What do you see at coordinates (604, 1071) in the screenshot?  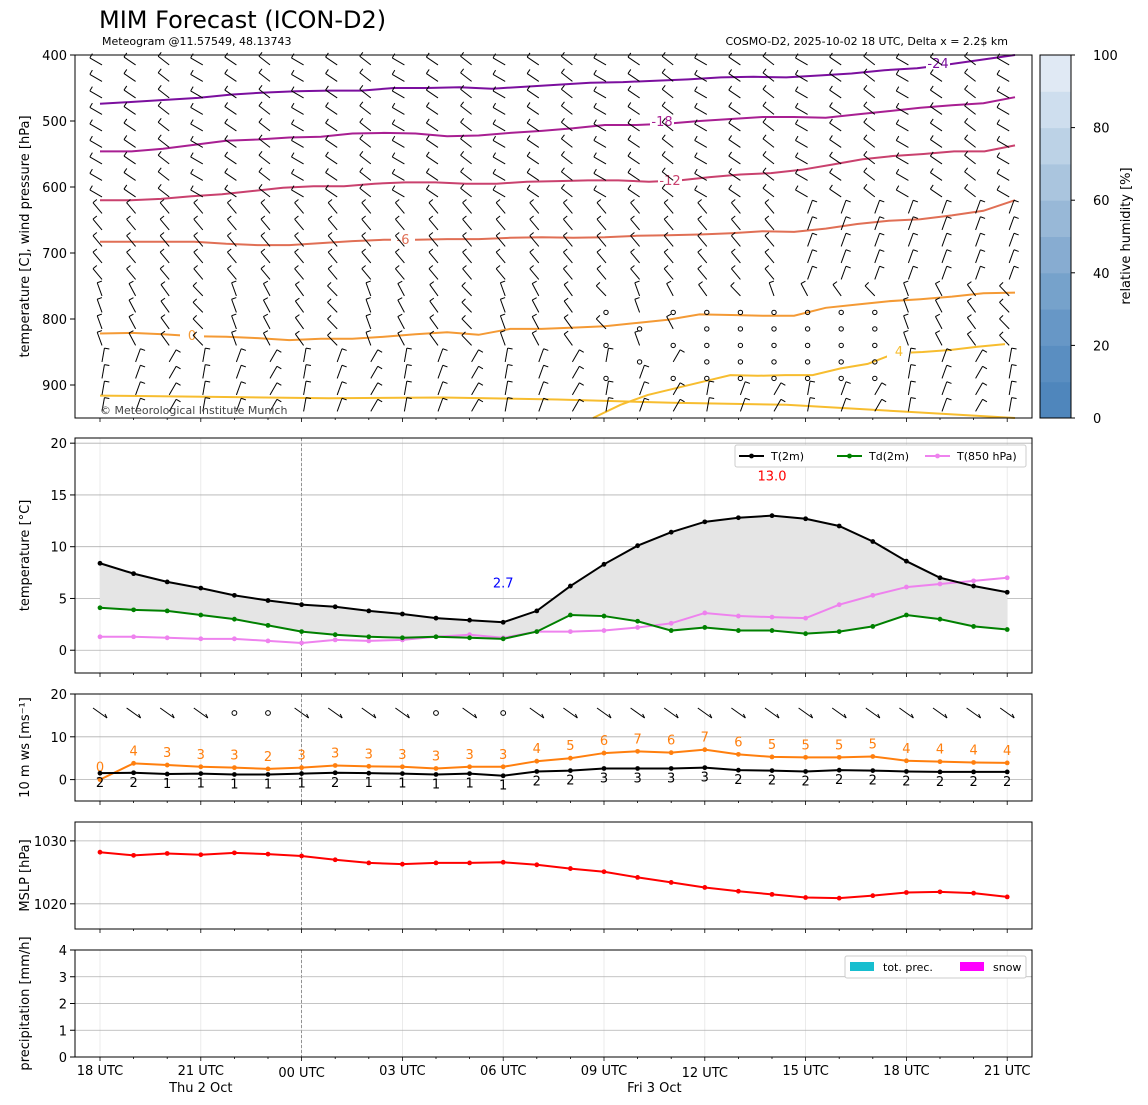 I see `x-tick-label: 09 UTC` at bounding box center [604, 1071].